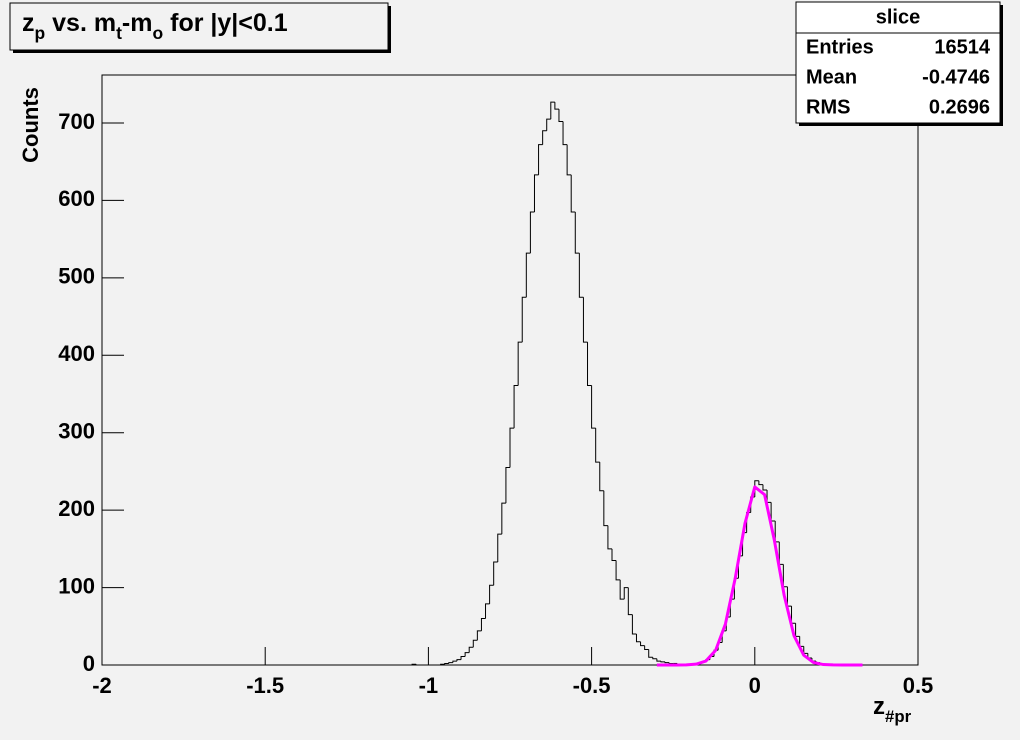 This screenshot has height=740, width=1020. What do you see at coordinates (76, 121) in the screenshot?
I see `y-tick-label: 700` at bounding box center [76, 121].